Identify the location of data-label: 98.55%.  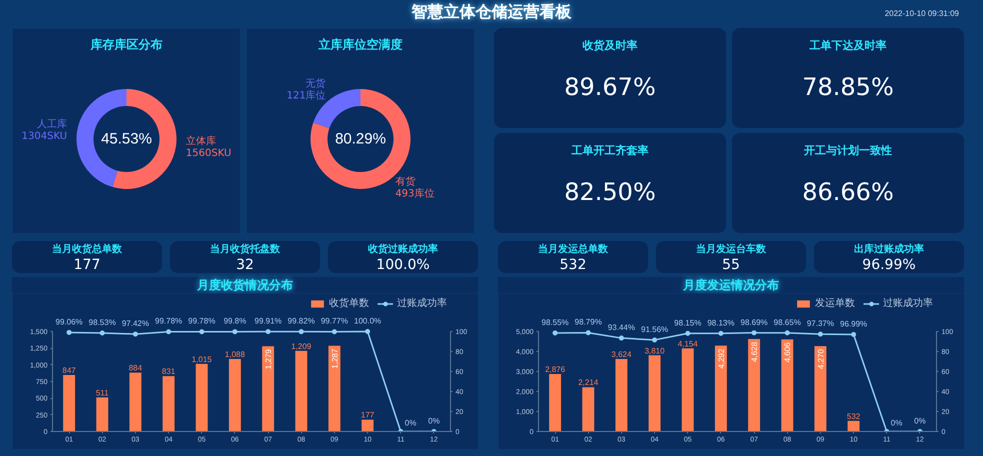
(555, 322).